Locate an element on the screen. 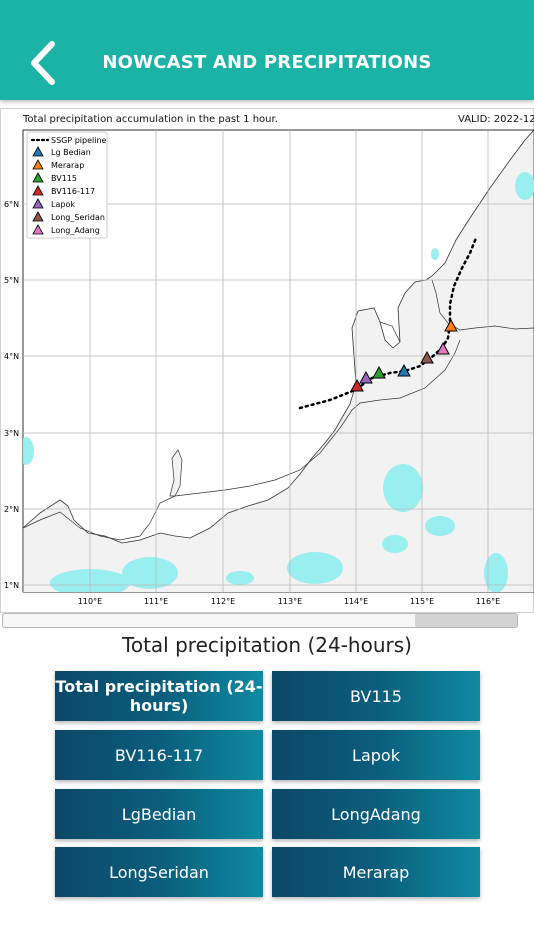 This screenshot has width=534, height=950. legend-item: Lg Bedian is located at coordinates (71, 152).